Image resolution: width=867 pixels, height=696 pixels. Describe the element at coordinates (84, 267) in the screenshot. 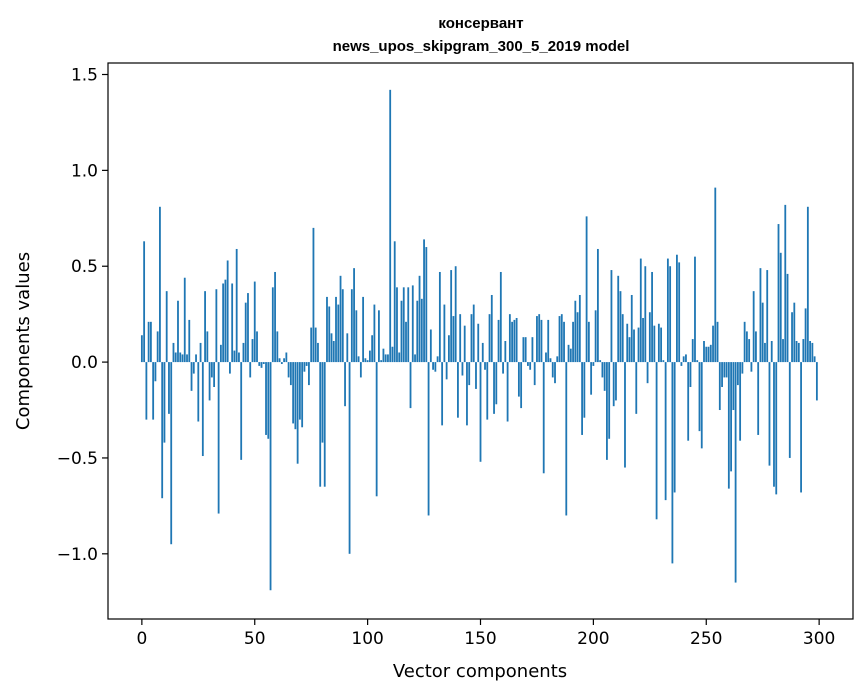

I see `y-tick-label: 0.5` at that location.